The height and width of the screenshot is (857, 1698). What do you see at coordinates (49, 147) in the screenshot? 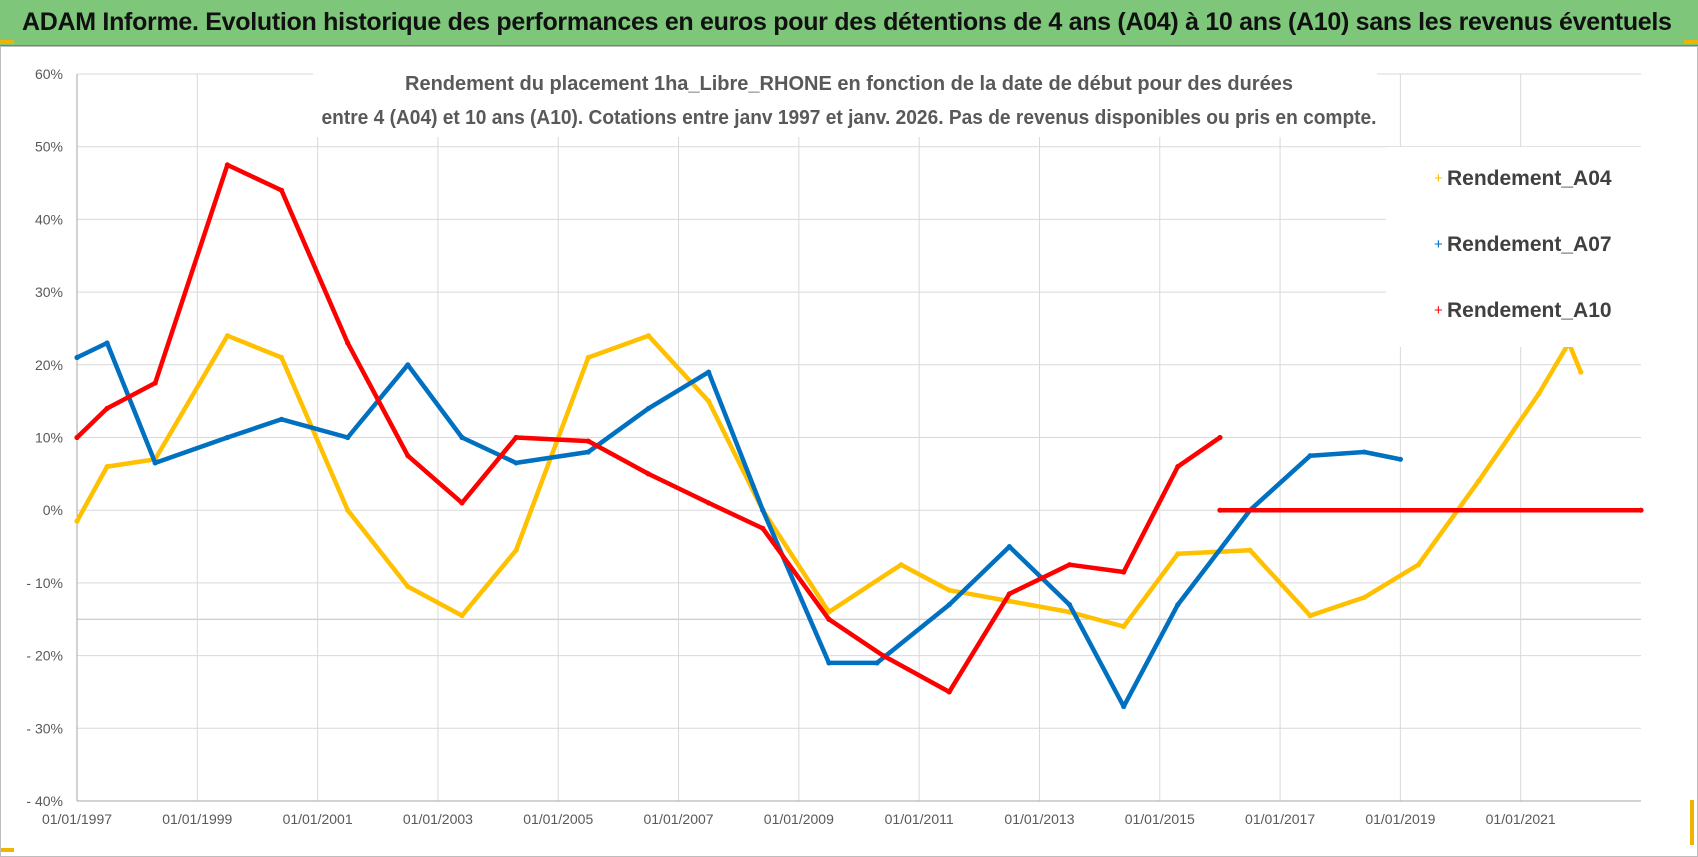
I see `y-tick-label: 50%` at bounding box center [49, 147].